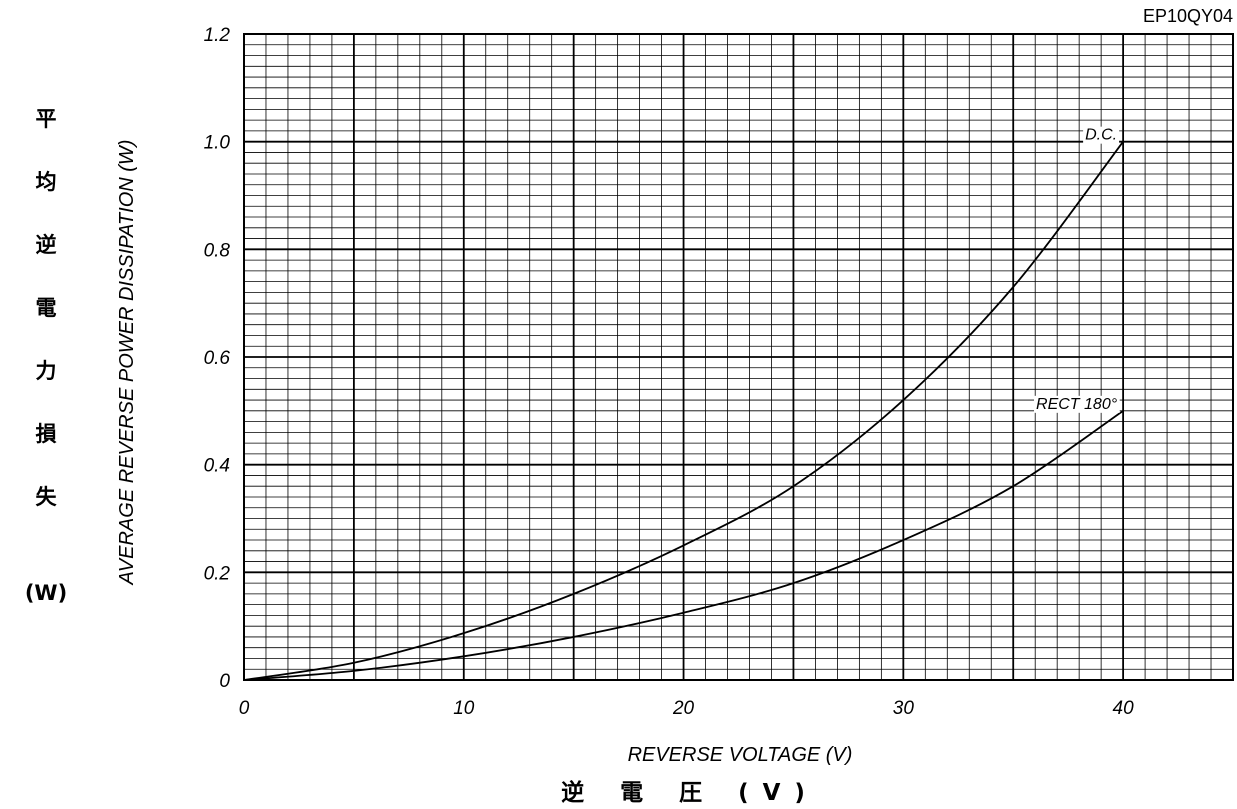 The image size is (1237, 809). What do you see at coordinates (46, 119) in the screenshot?
I see `y-axis-title-jp-char: 平` at bounding box center [46, 119].